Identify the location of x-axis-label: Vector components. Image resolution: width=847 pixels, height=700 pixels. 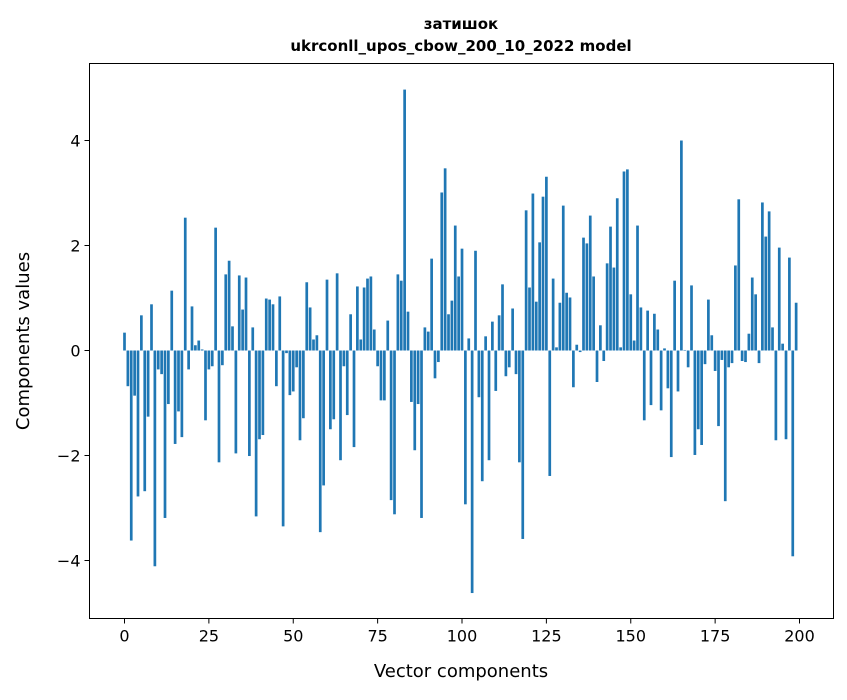
(461, 671).